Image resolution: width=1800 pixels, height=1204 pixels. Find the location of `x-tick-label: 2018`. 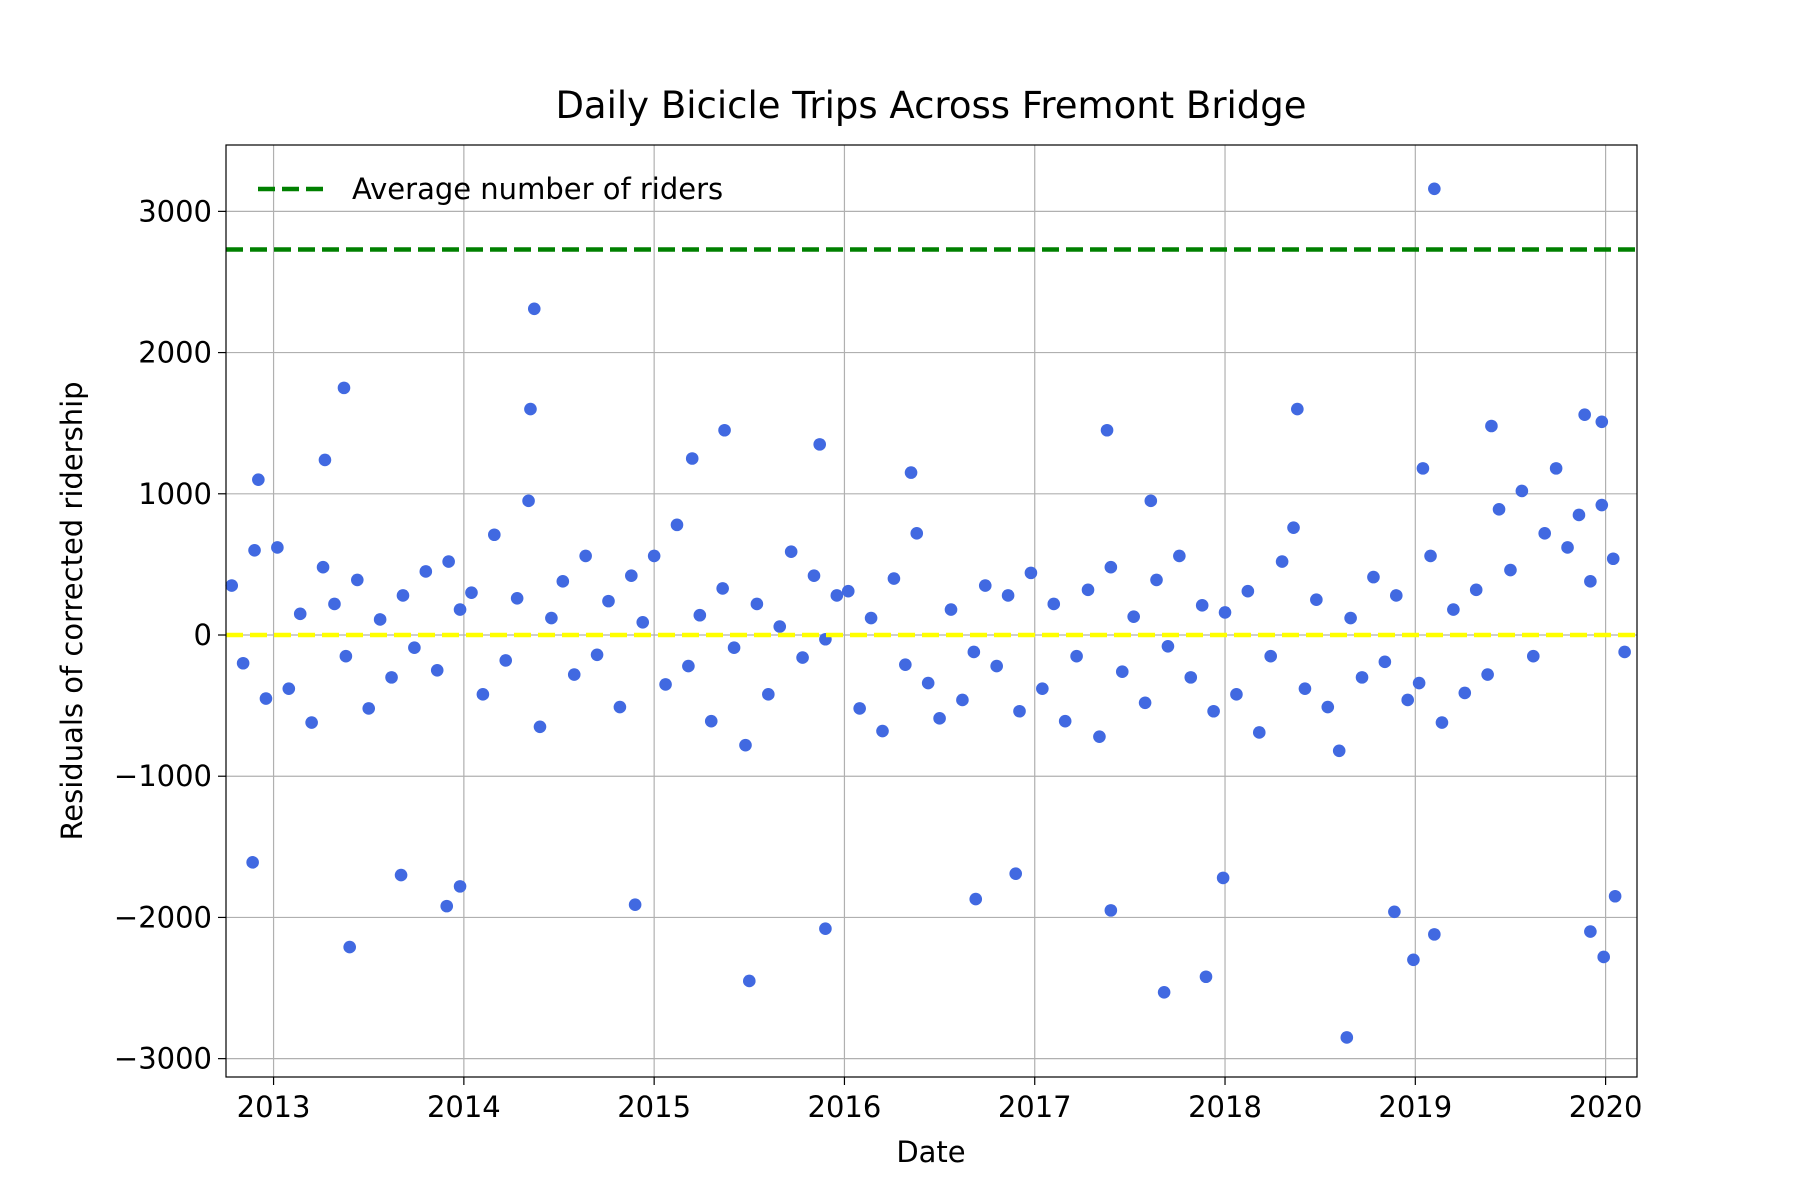

x-tick-label: 2018 is located at coordinates (1225, 1107).